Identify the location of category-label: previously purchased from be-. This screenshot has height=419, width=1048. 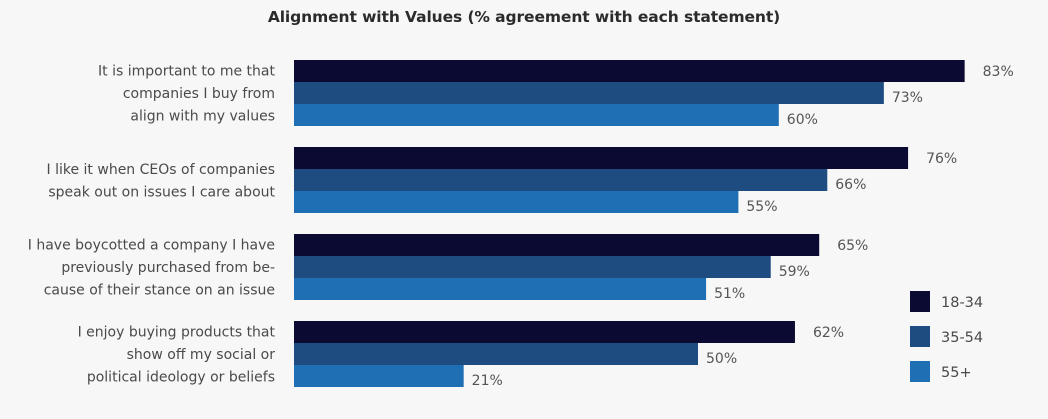
(168, 268).